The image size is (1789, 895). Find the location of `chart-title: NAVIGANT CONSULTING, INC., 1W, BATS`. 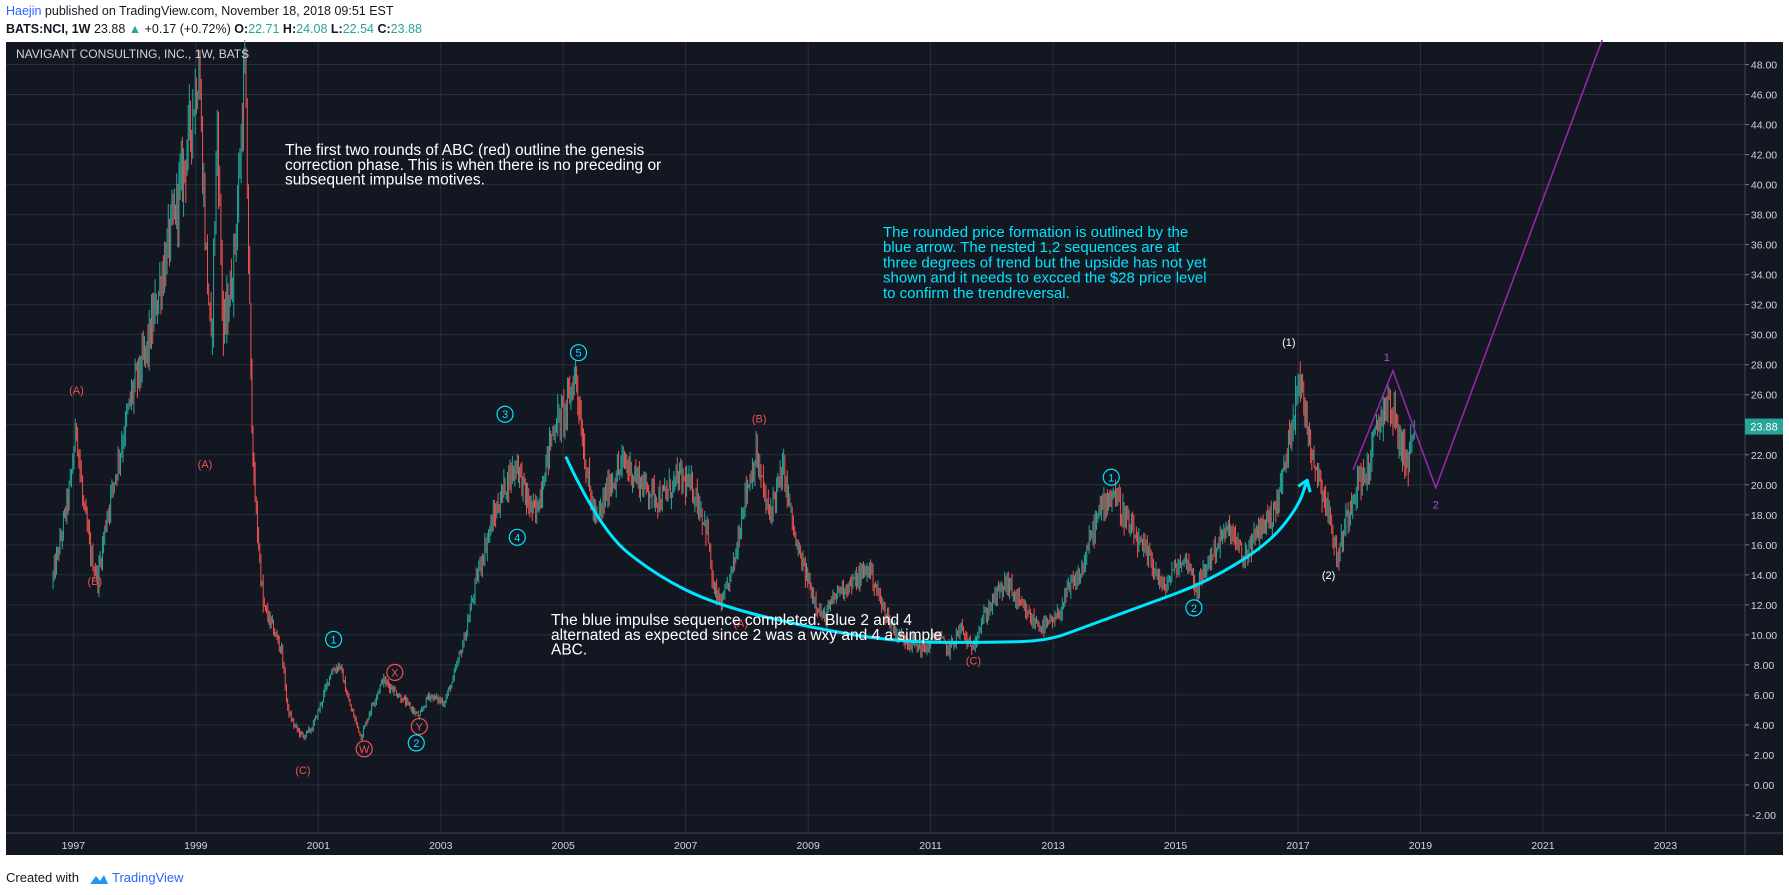

chart-title: NAVIGANT CONSULTING, INC., 1W, BATS is located at coordinates (132, 54).